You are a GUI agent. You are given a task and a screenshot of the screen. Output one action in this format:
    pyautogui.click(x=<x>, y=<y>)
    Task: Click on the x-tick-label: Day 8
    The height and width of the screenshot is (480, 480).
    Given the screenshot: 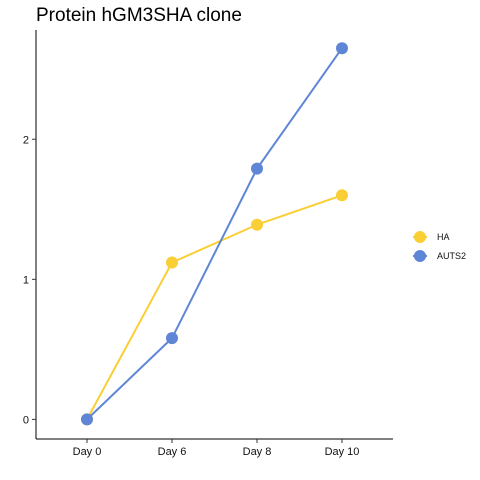 What is the action you would take?
    pyautogui.click(x=257, y=452)
    